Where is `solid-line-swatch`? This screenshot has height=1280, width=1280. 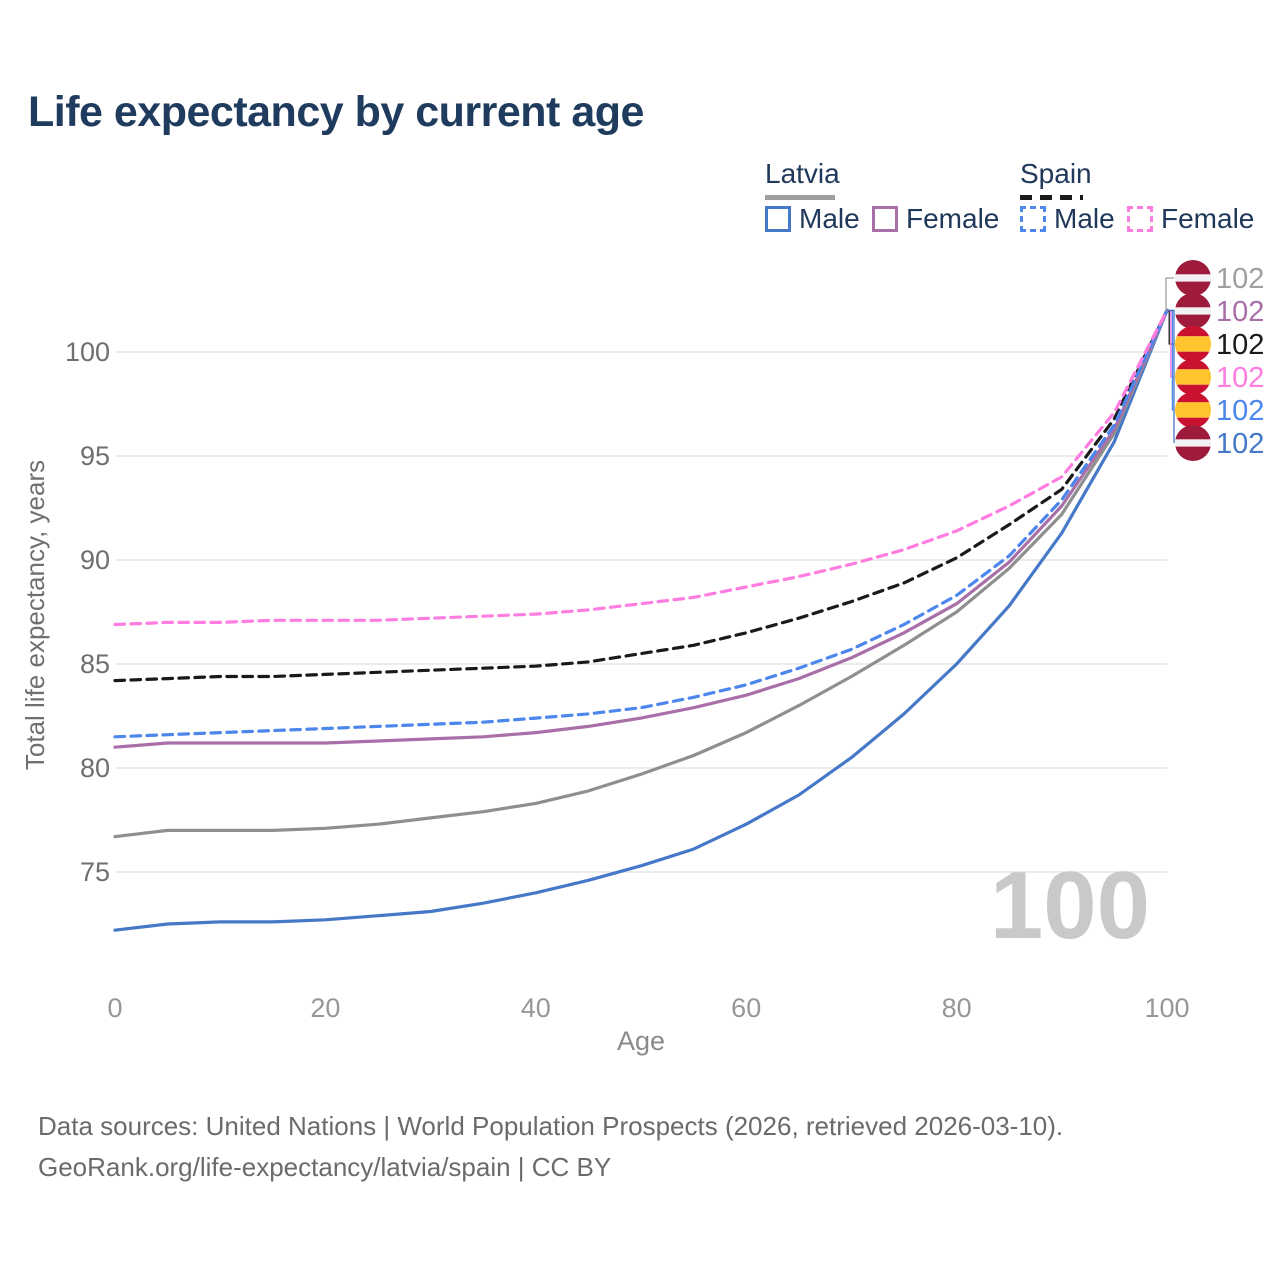
solid-line-swatch is located at coordinates (800, 197).